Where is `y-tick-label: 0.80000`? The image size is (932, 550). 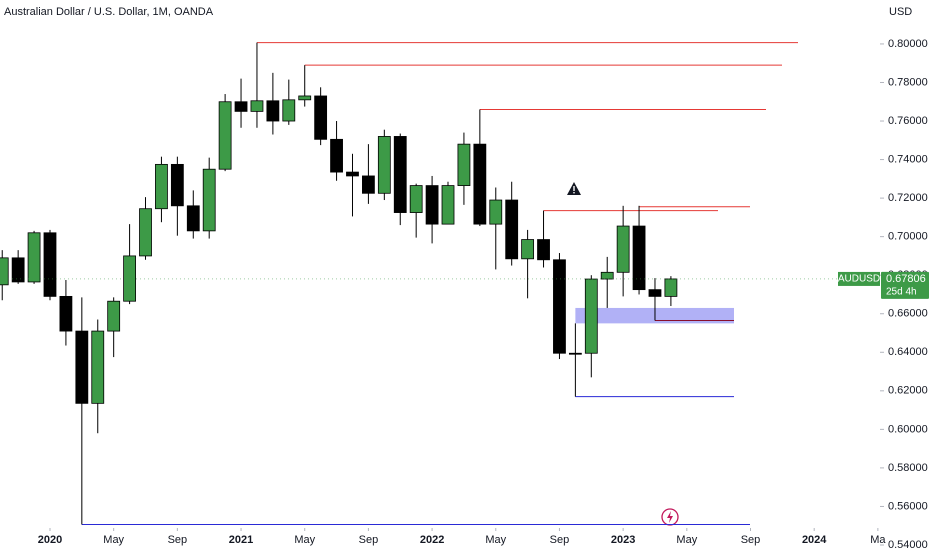 y-tick-label: 0.80000 is located at coordinates (908, 44).